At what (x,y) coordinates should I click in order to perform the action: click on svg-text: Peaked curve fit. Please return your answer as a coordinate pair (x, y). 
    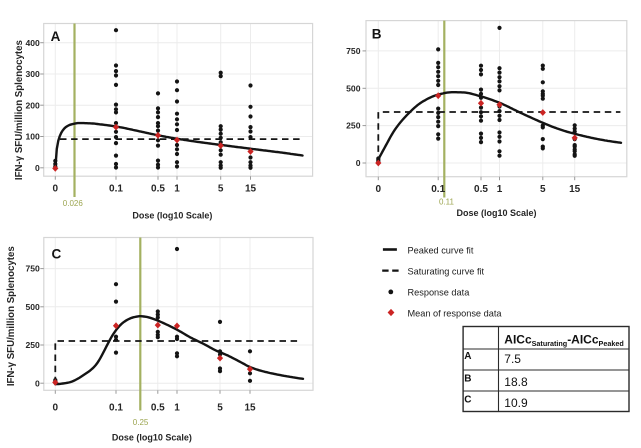
    Looking at the image, I should click on (441, 251).